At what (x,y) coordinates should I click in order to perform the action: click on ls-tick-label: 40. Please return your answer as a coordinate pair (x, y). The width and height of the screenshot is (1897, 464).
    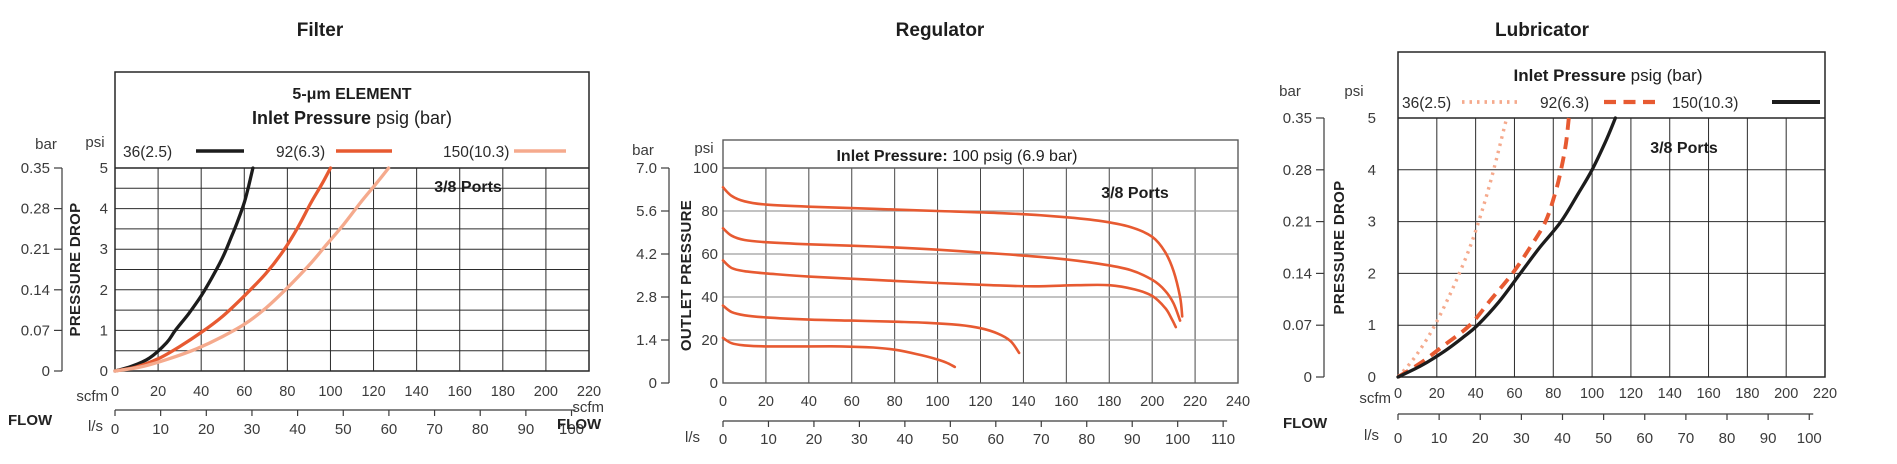
    Looking at the image, I should click on (1562, 438).